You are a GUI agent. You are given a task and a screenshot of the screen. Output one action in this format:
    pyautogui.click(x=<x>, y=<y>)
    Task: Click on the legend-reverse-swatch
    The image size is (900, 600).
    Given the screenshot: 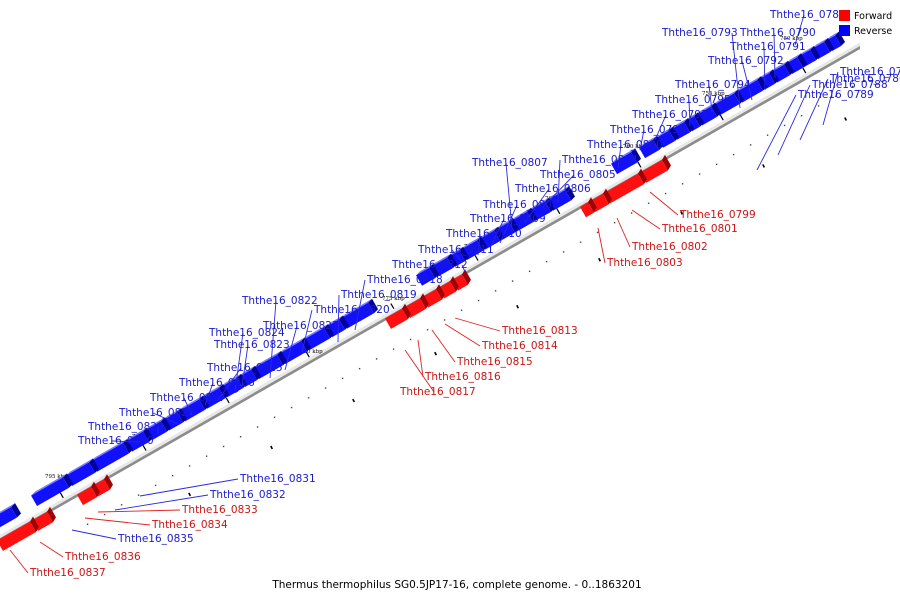 What is the action you would take?
    pyautogui.click(x=844, y=30)
    